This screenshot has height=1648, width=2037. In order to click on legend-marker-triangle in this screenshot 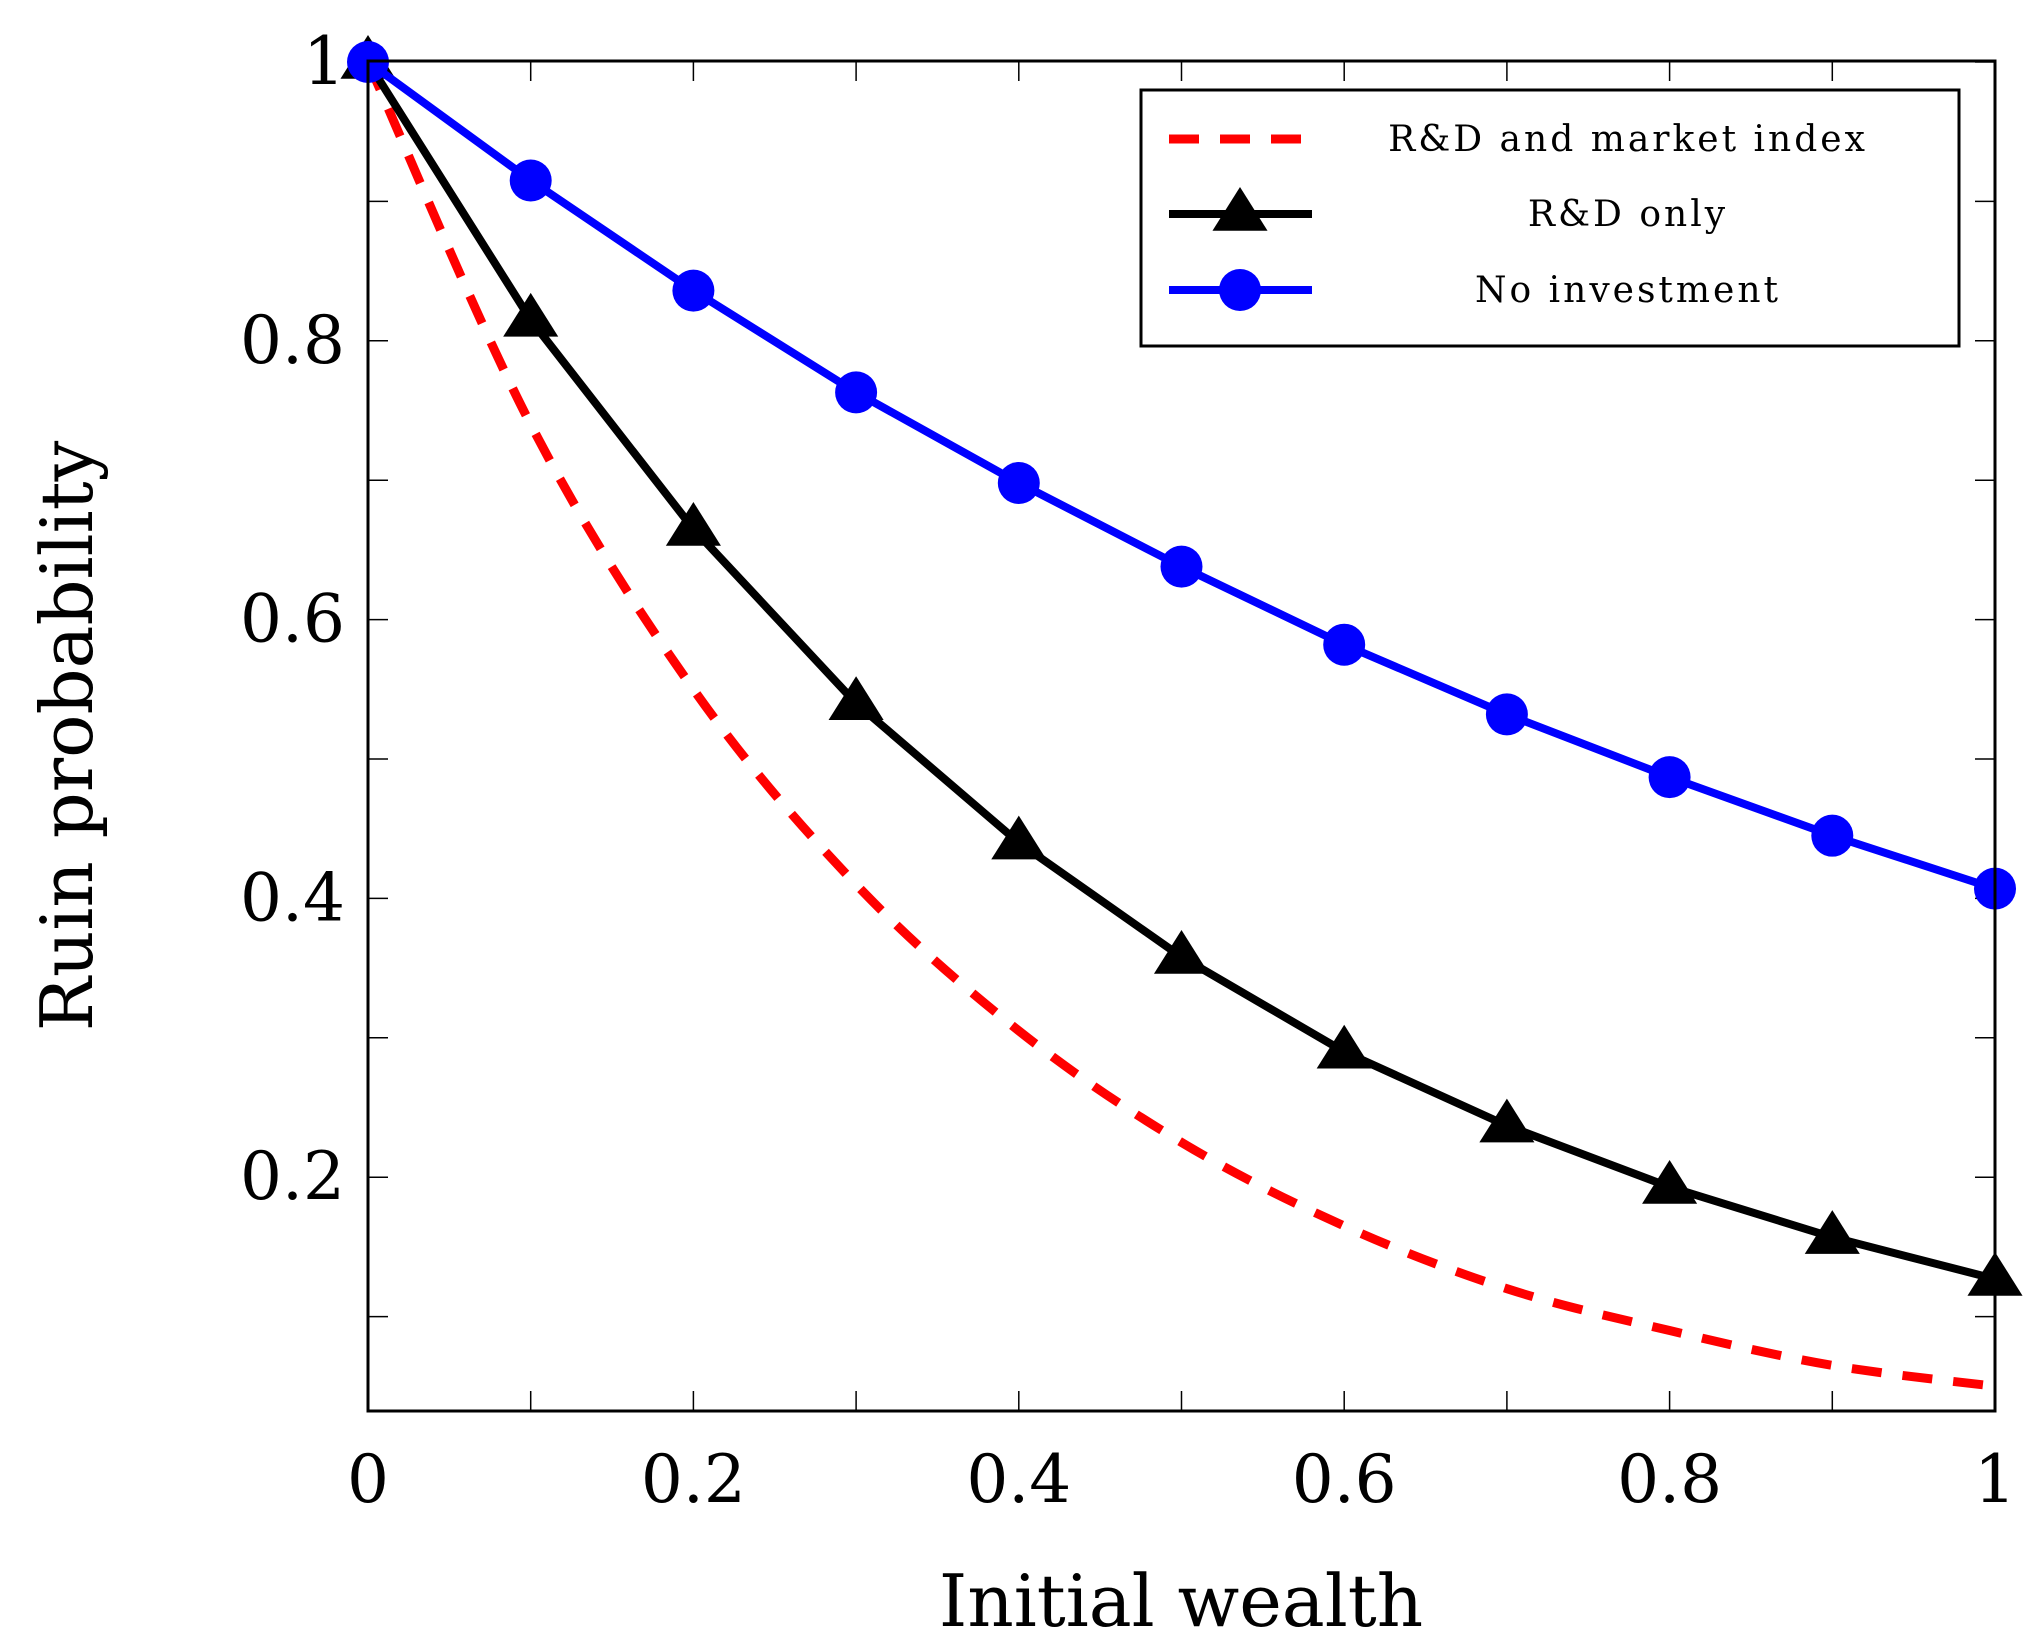, I will do `click(1240, 209)`.